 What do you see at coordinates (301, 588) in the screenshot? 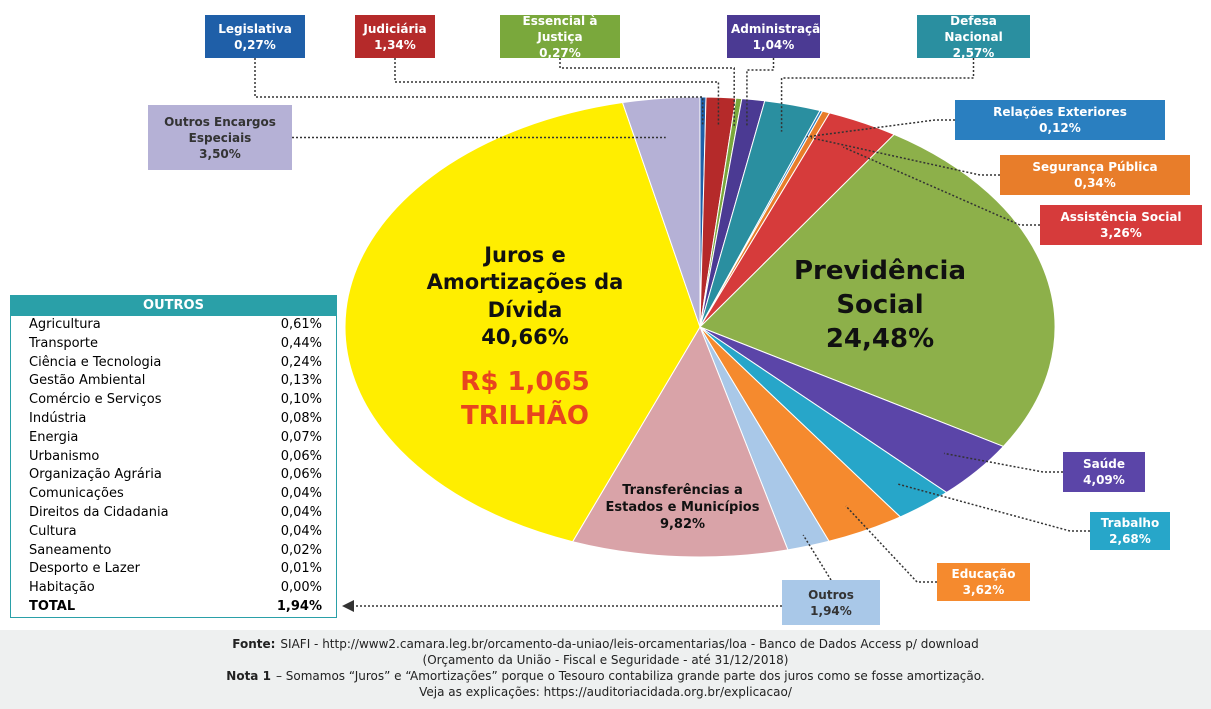
I see `row-value: 0,00%` at bounding box center [301, 588].